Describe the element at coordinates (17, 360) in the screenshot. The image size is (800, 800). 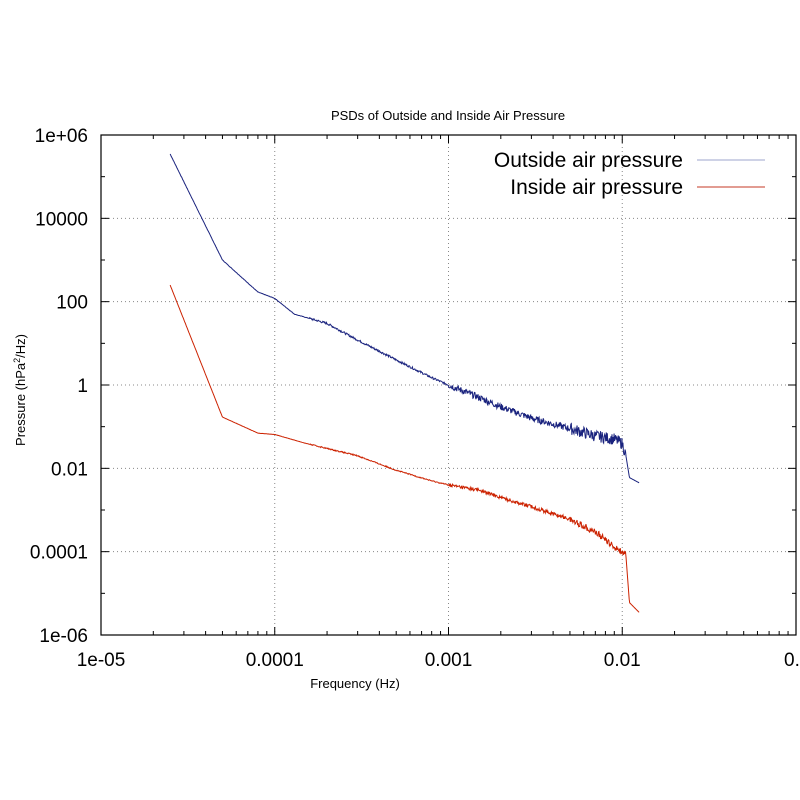
I see `y-axis-label-sup: 2` at that location.